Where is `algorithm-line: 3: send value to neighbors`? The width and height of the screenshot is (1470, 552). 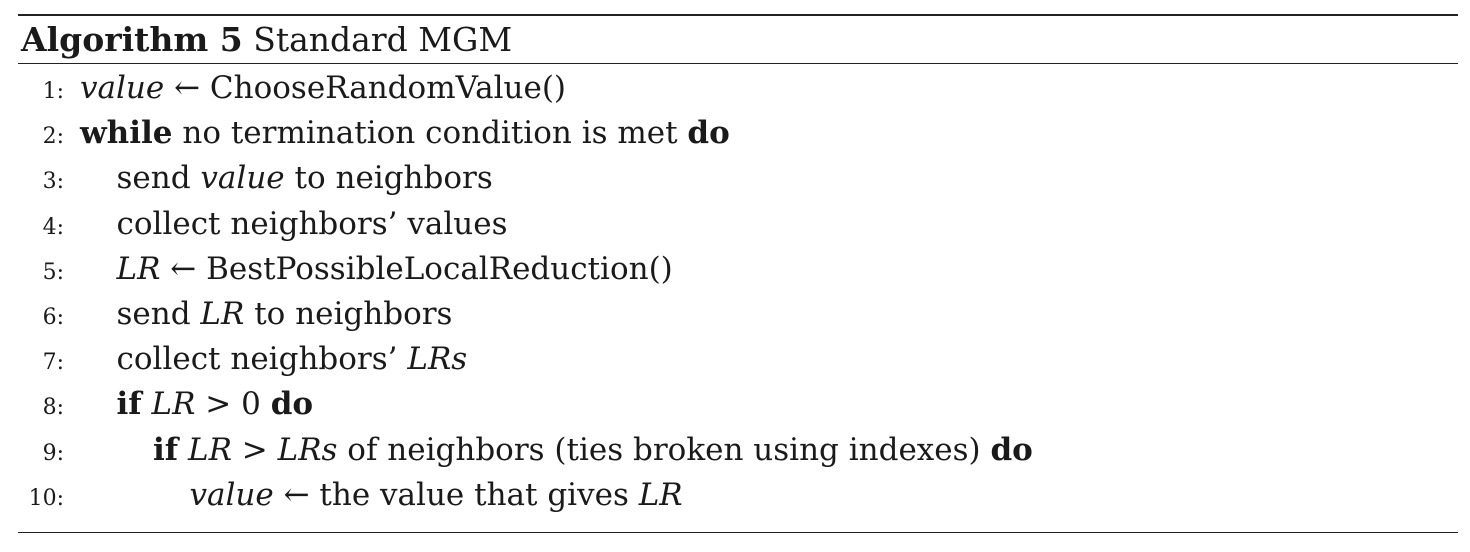
algorithm-line: 3: send value to neighbors is located at coordinates (738, 178).